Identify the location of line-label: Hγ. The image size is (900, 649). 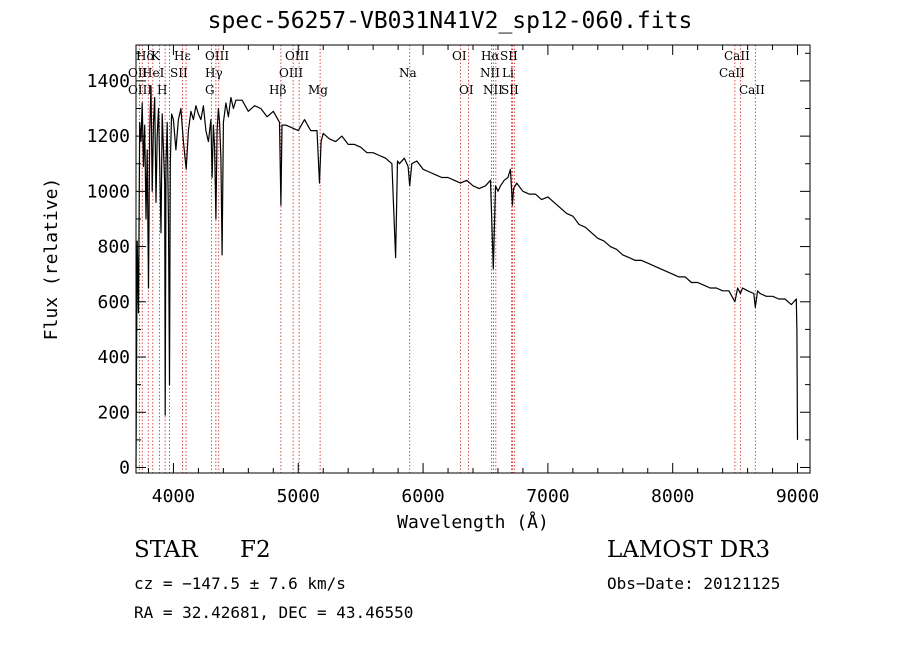
(214, 73).